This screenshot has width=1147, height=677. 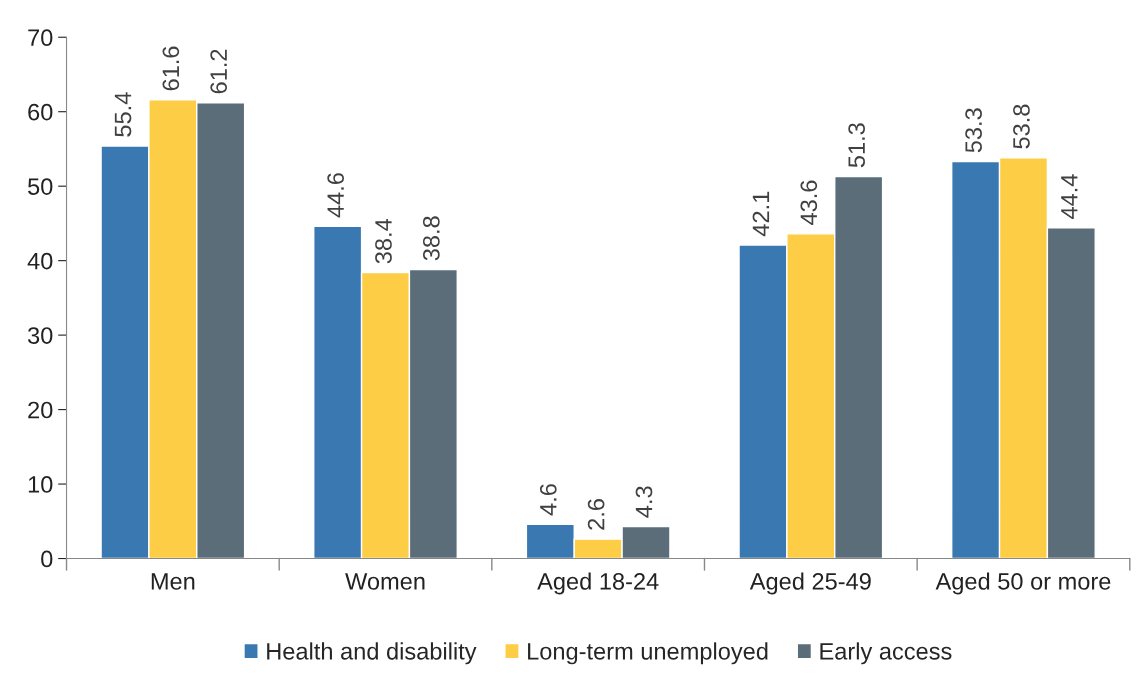 I want to click on x-tick-label: Women, so click(x=385, y=581).